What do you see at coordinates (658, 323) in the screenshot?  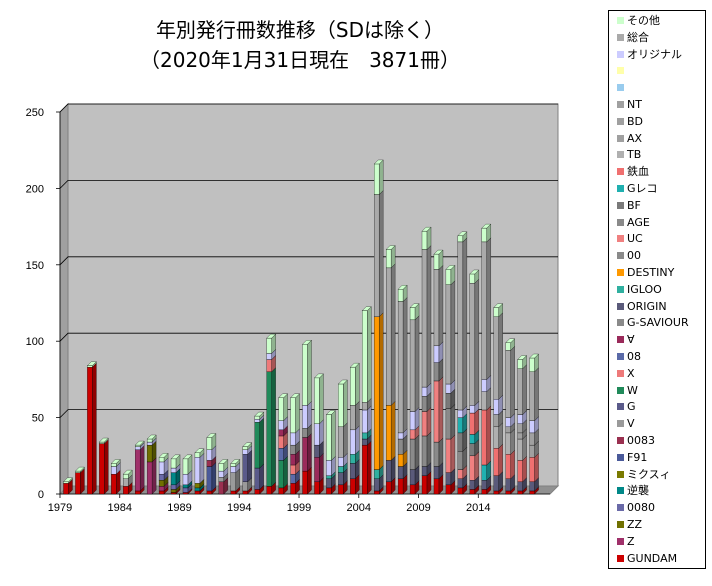 I see `legend-label: G-SAVIOUR` at bounding box center [658, 323].